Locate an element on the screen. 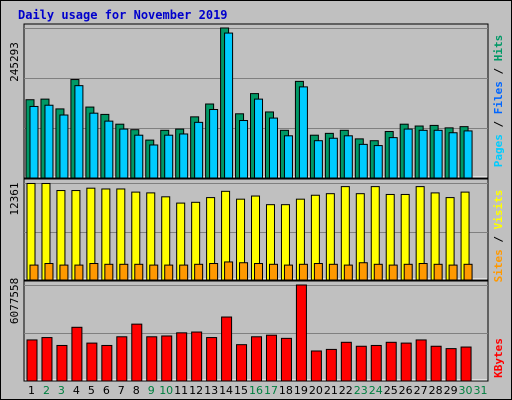 The width and height of the screenshot is (512, 400). x-tick-24: 24 is located at coordinates (376, 390).